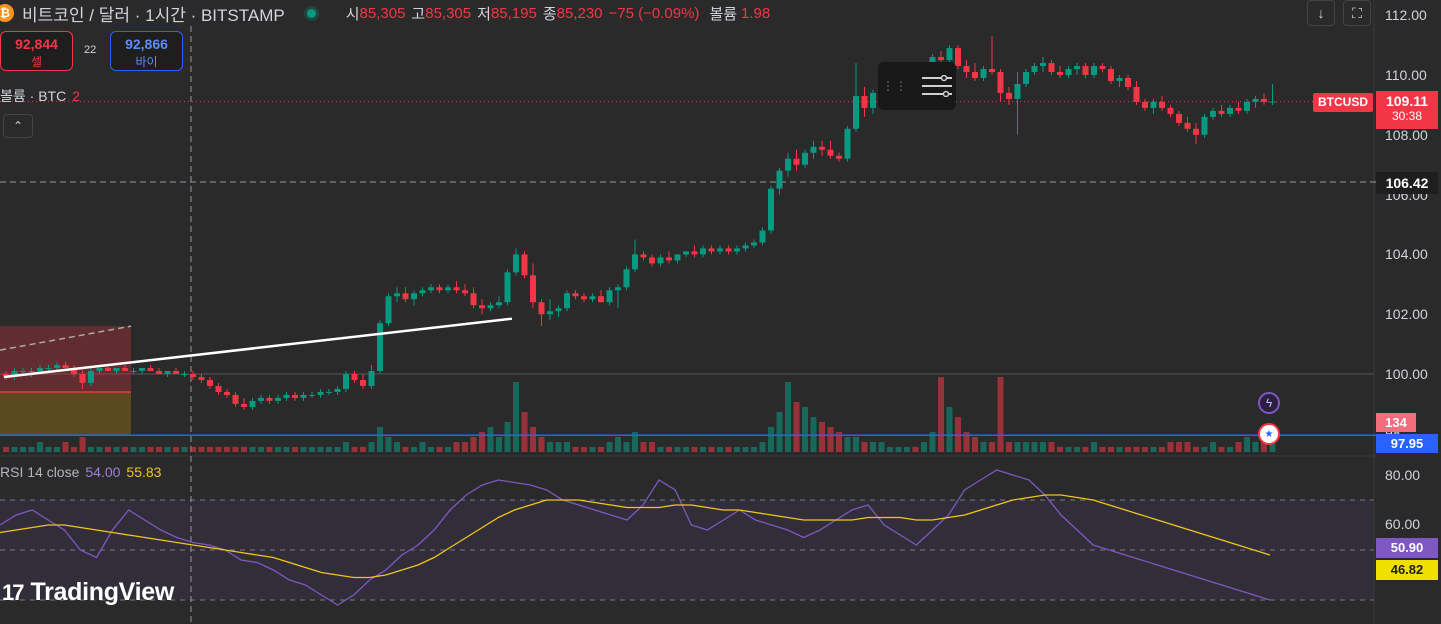  What do you see at coordinates (7, 13) in the screenshot?
I see `bitcoin-icon: ₿` at bounding box center [7, 13].